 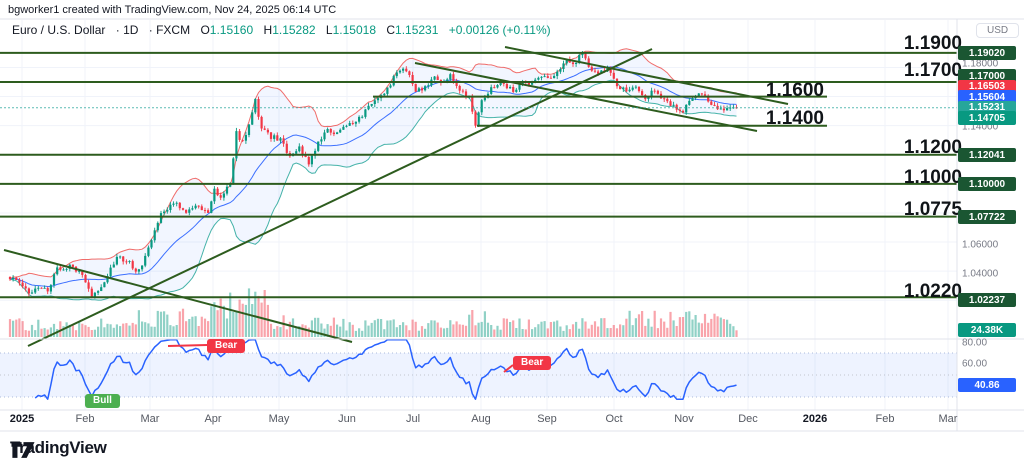 I want to click on price-axis-tick: 60.00, so click(x=975, y=364).